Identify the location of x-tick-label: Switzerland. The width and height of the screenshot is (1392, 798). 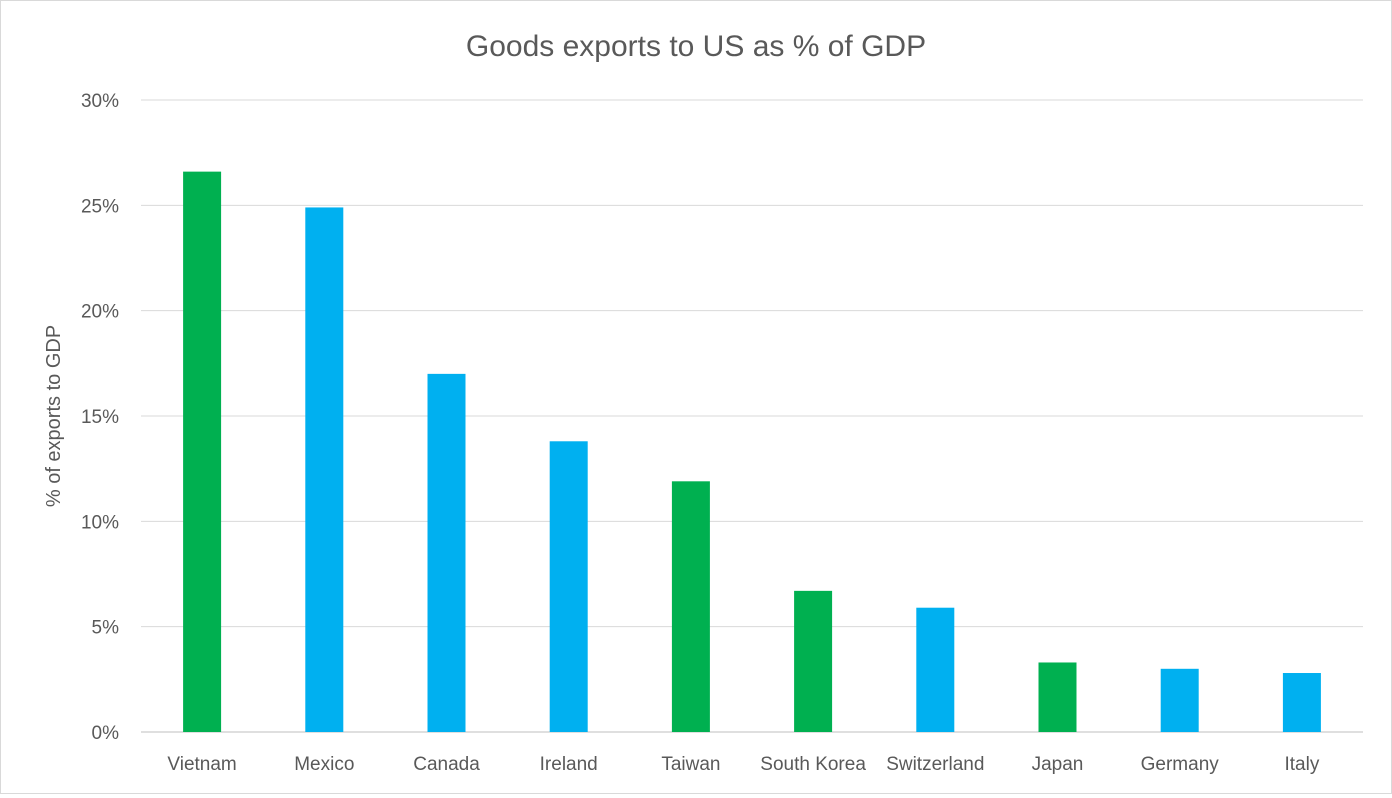
(935, 764).